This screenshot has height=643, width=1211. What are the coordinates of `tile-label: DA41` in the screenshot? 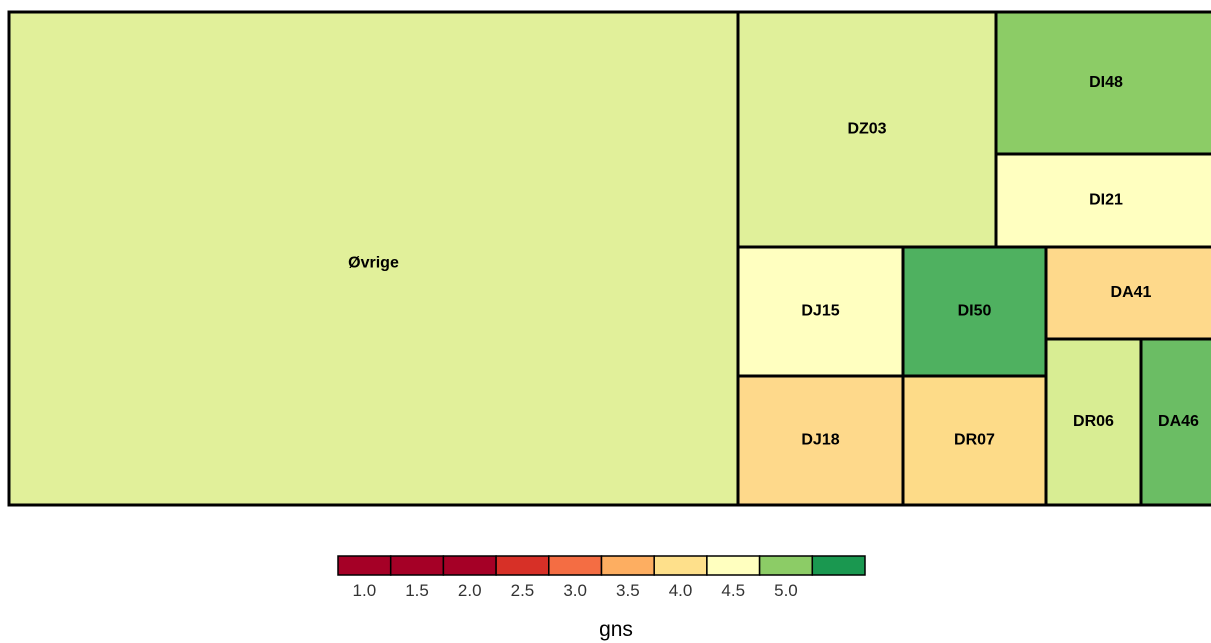 It's located at (1131, 292).